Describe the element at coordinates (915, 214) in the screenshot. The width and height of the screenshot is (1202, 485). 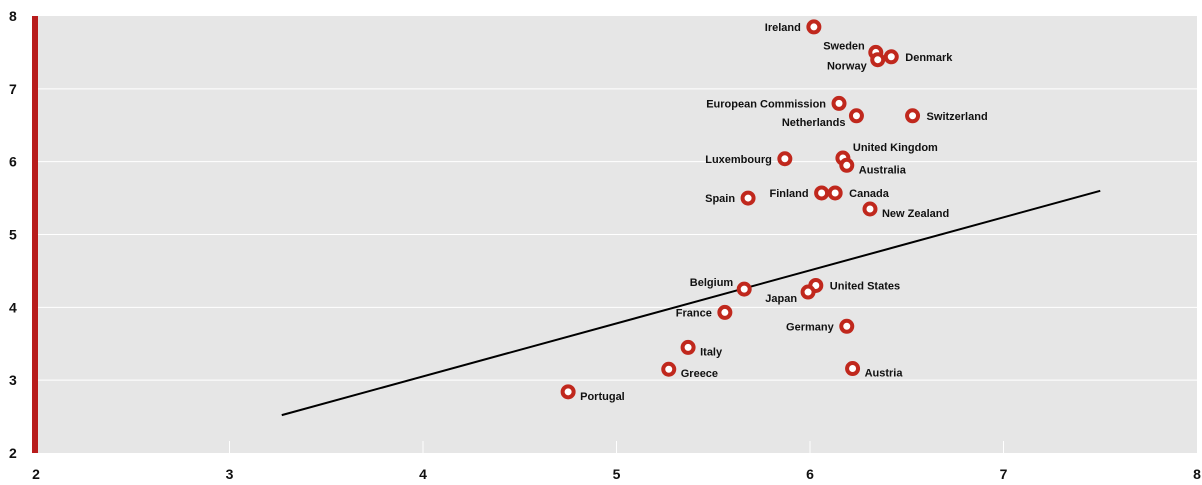
I see `point-label-new-zealand: New Zealand` at that location.